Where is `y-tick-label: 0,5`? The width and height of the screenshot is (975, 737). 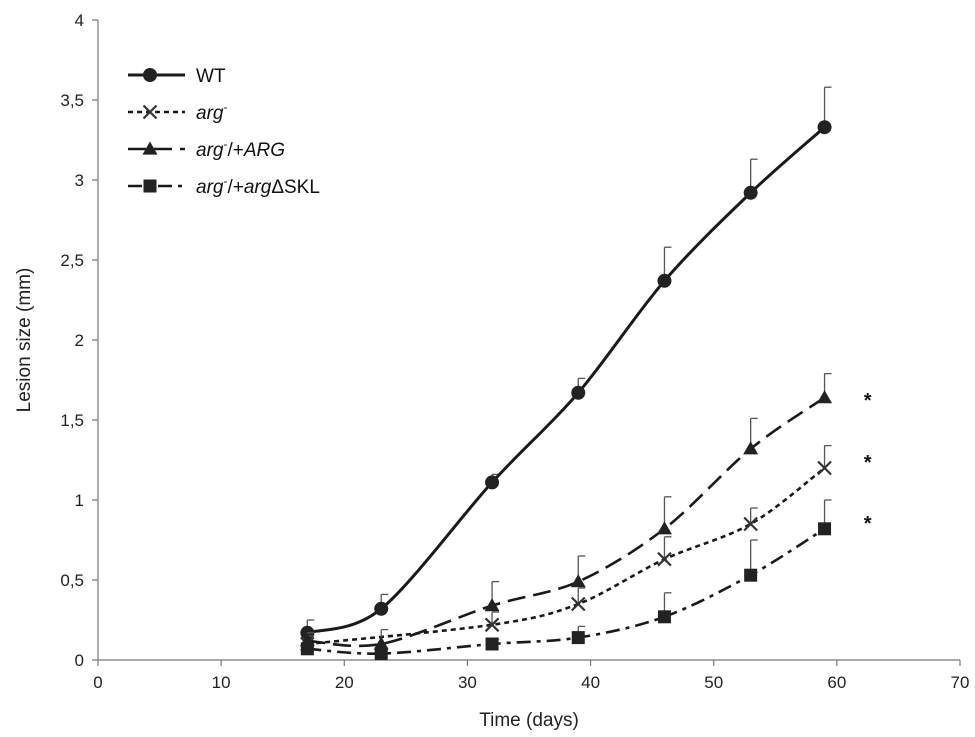 y-tick-label: 0,5 is located at coordinates (72, 580).